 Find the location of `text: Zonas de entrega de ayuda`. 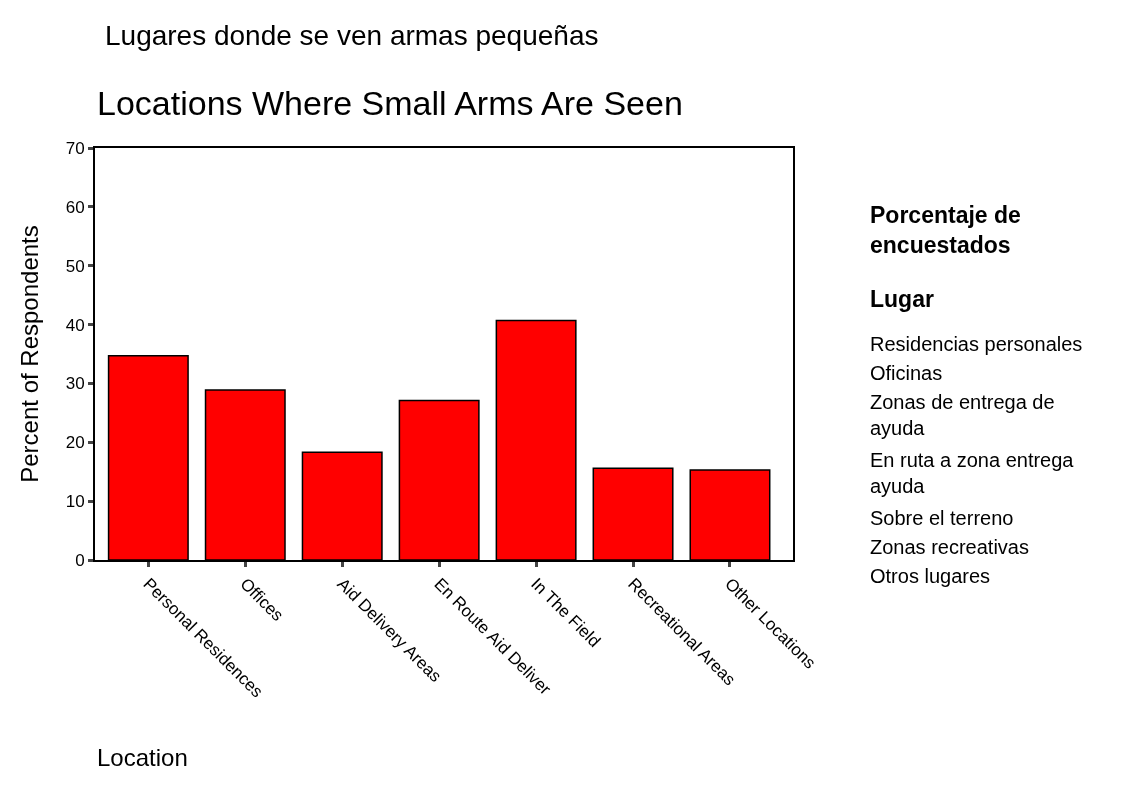

text: Zonas de entrega de ayuda is located at coordinates (962, 415).